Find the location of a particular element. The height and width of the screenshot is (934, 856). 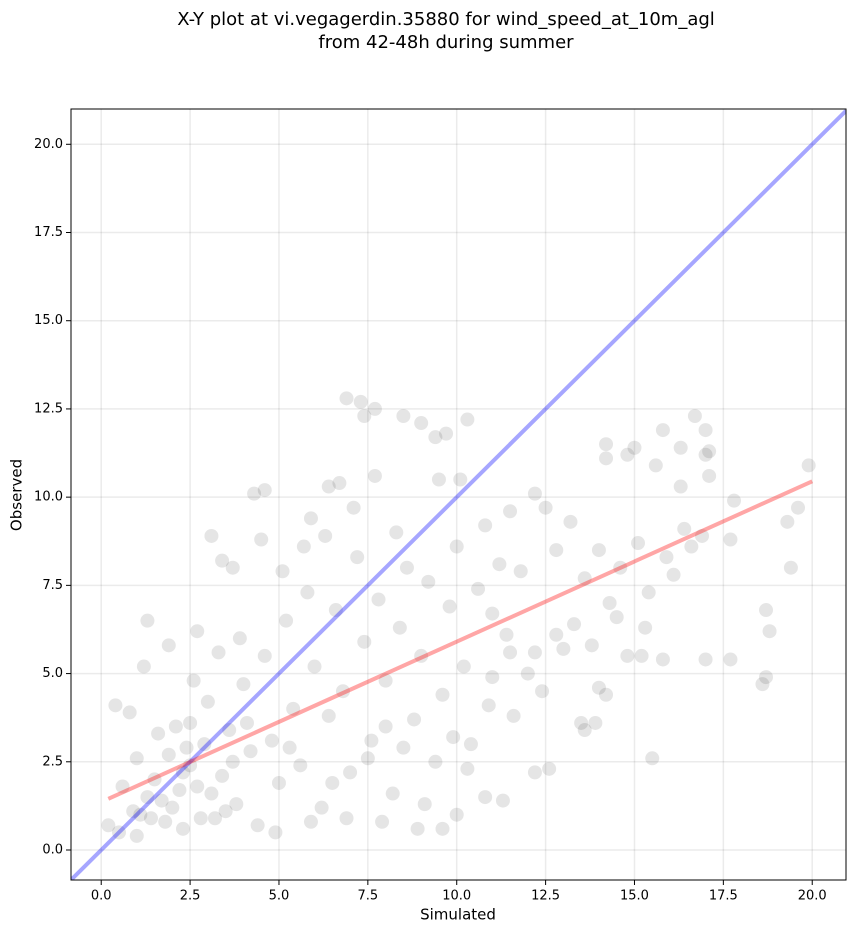

y-tick-label: 12.5 is located at coordinates (48, 408).